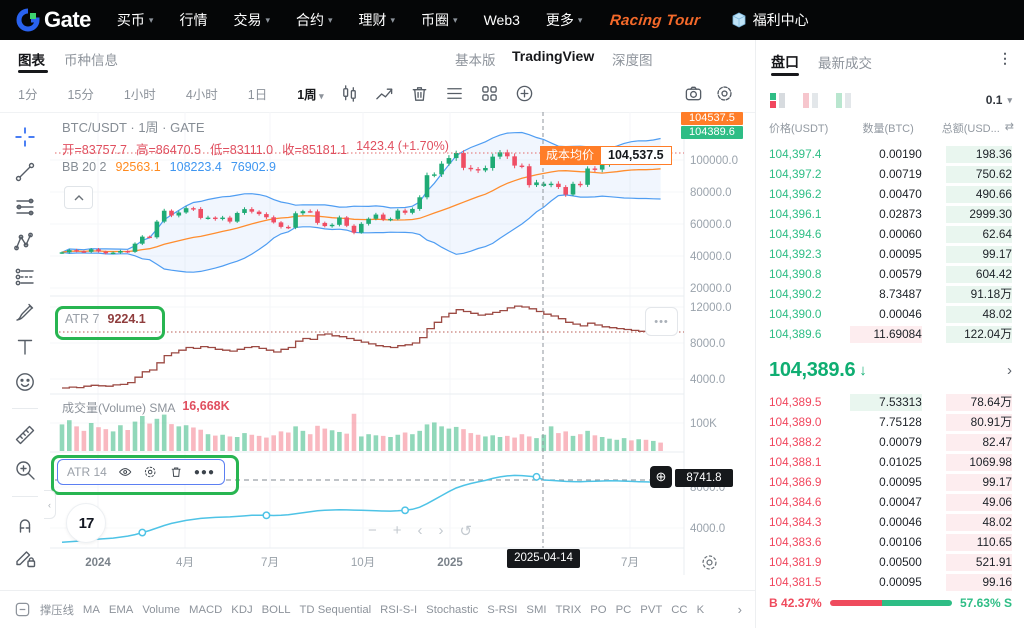 The height and width of the screenshot is (628, 1024). What do you see at coordinates (777, 100) in the screenshot?
I see `view-both-icon` at bounding box center [777, 100].